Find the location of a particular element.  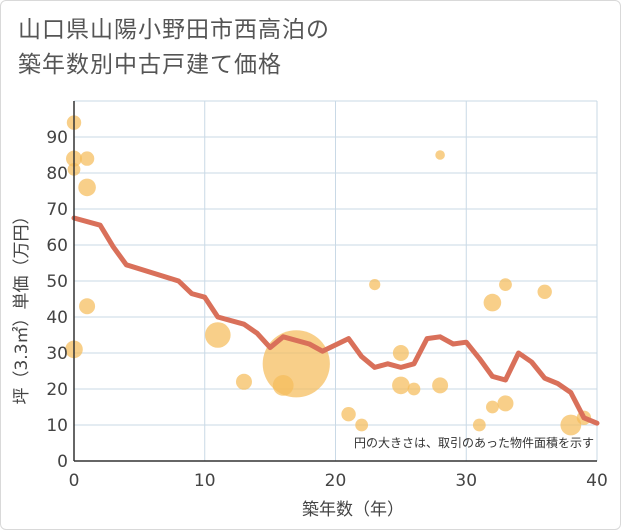

x-tick-label: 30 is located at coordinates (466, 481).